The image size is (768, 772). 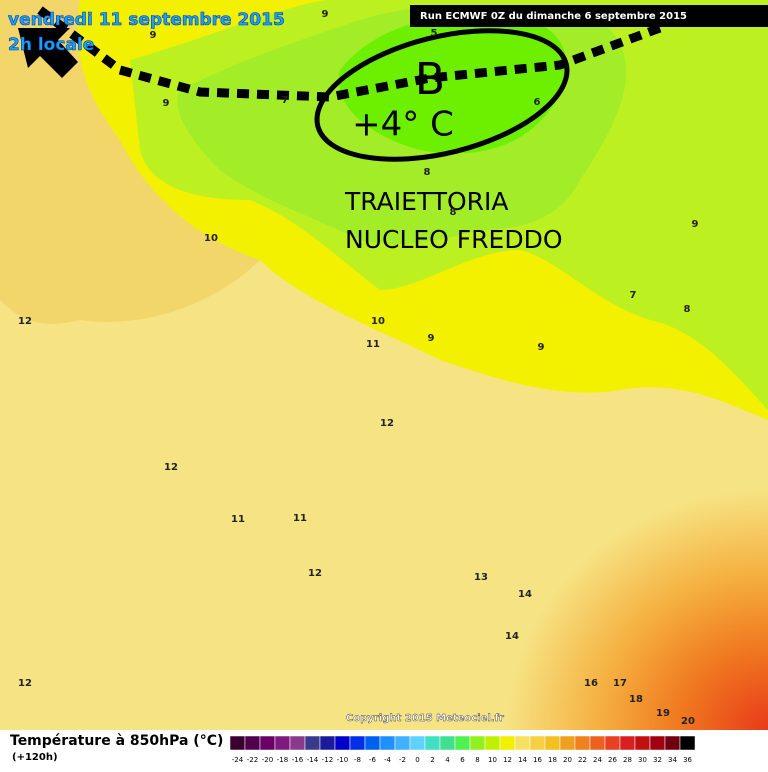 I want to click on contour-label: 20, so click(x=688, y=721).